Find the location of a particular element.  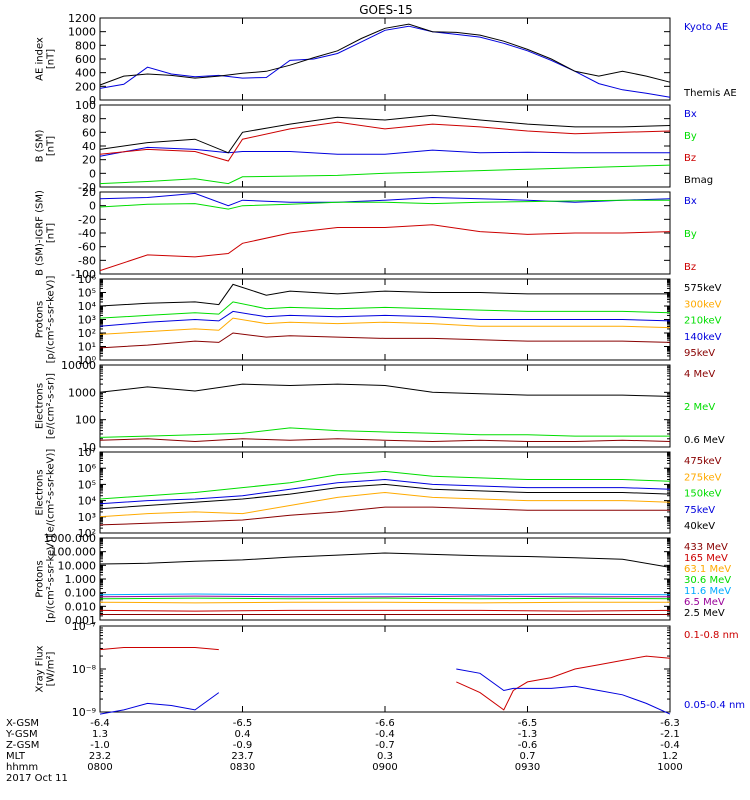

y-tick-label: 10⁻⁷ is located at coordinates (84, 626).